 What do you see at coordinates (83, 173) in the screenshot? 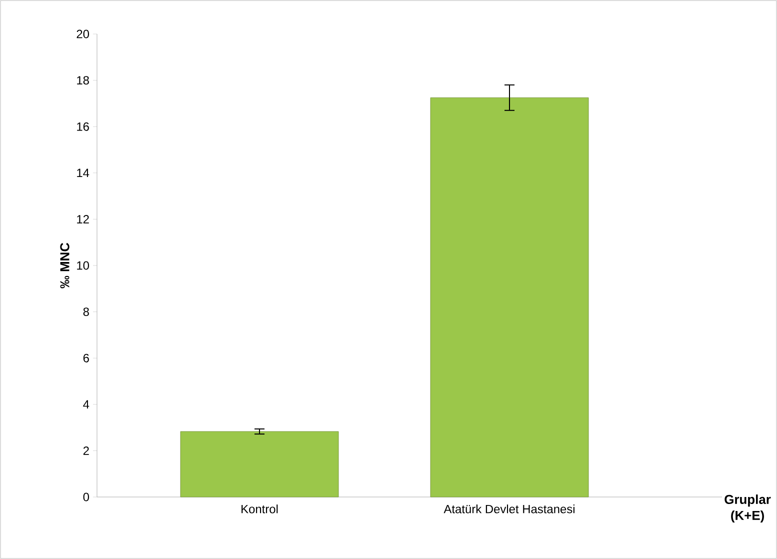
I see `y-tick-label: 14` at bounding box center [83, 173].